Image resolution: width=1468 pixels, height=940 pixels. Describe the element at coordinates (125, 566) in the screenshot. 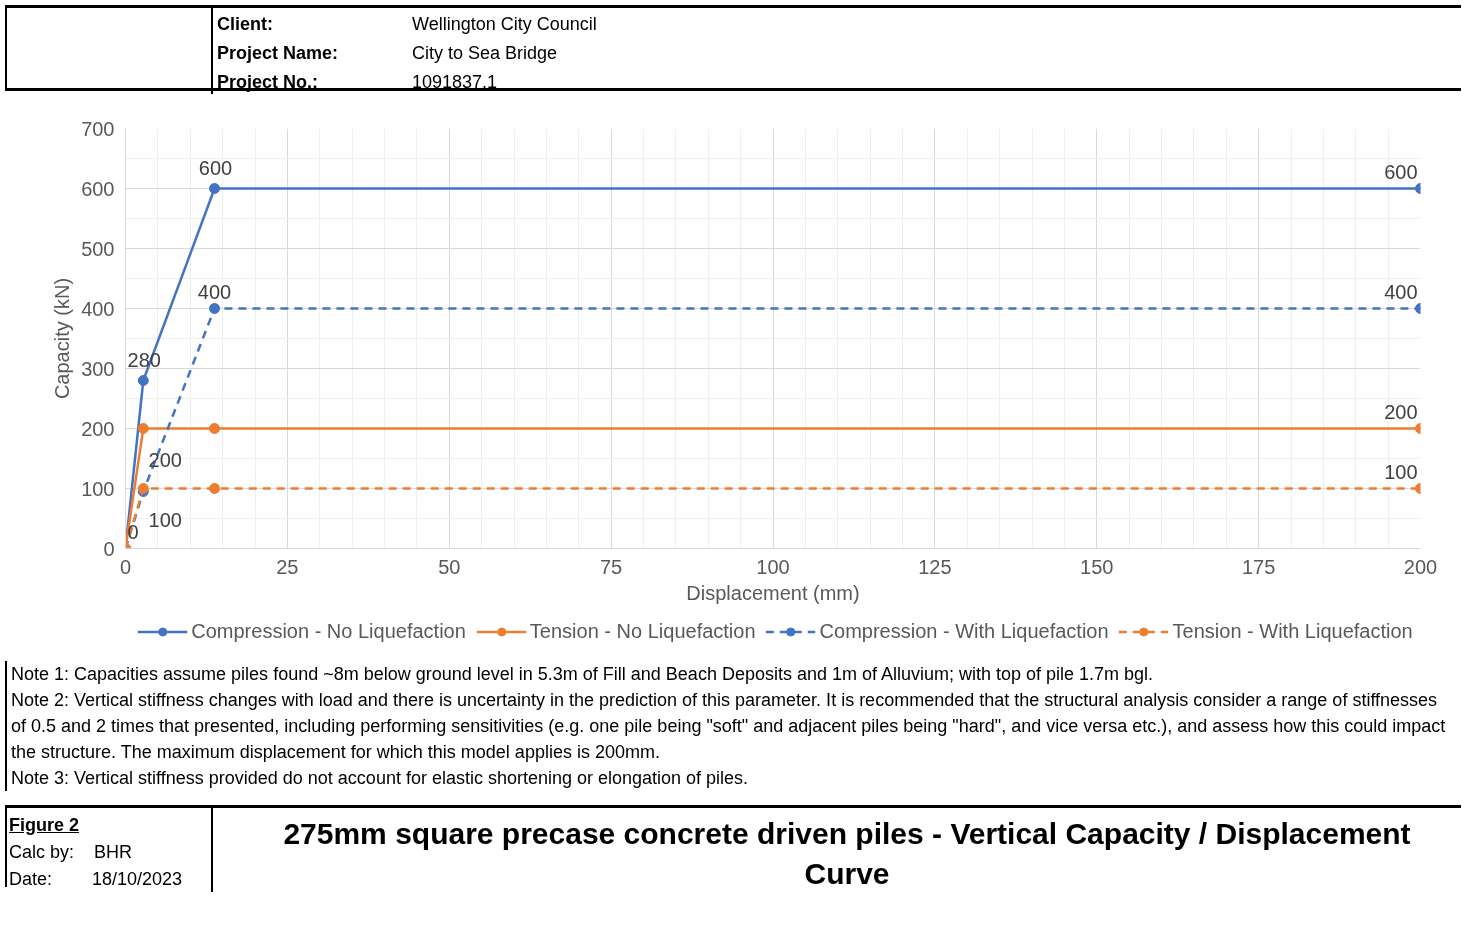

I see `x-tick-label: 0` at that location.